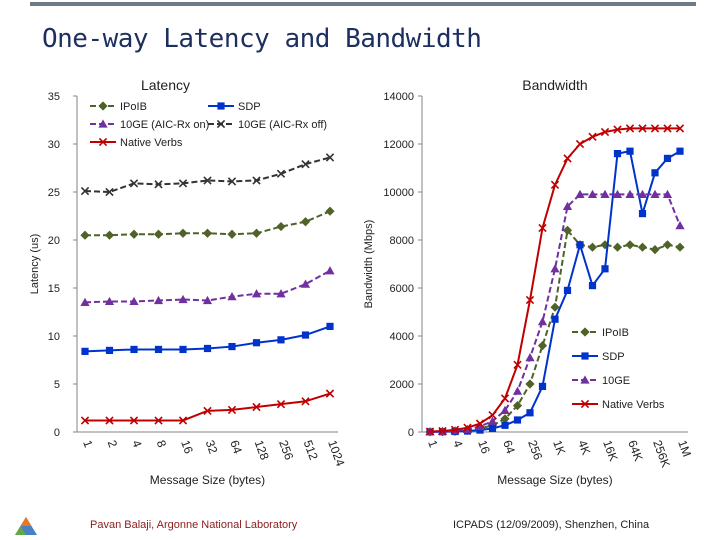 The image size is (720, 540). I want to click on chart-1-legend-label: SDP, so click(249, 107).